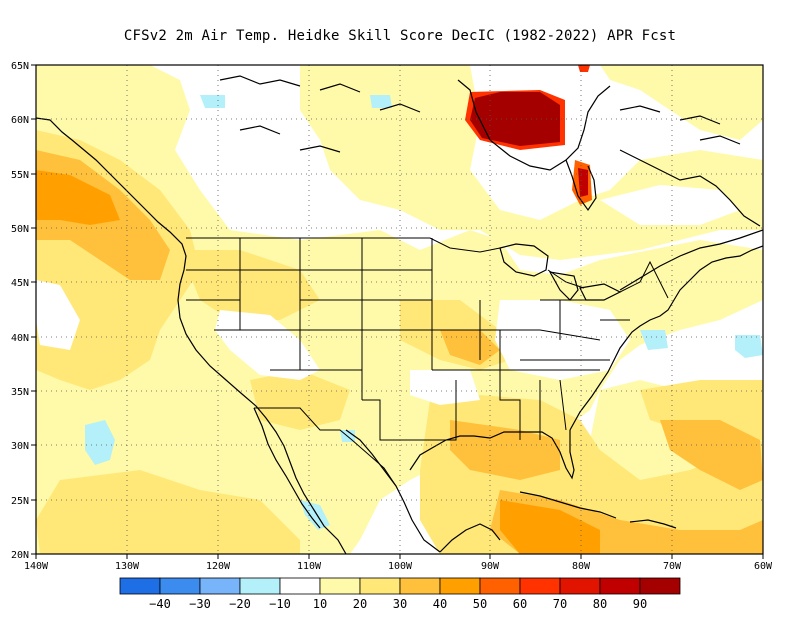  I want to click on arctic-islands, so click(480, 114).